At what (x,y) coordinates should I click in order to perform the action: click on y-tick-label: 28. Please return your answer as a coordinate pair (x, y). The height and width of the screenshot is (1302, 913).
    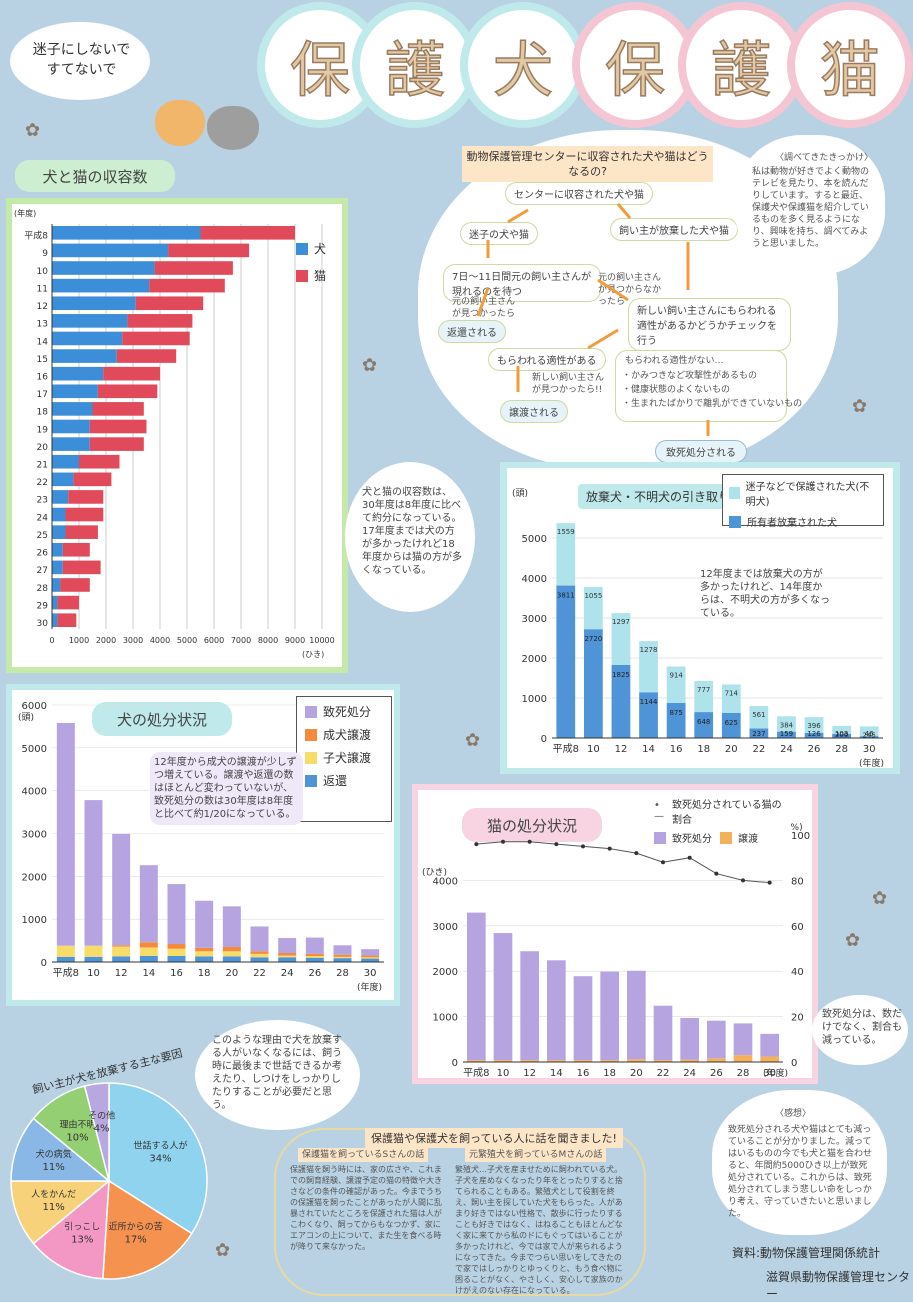
    Looking at the image, I should click on (43, 589).